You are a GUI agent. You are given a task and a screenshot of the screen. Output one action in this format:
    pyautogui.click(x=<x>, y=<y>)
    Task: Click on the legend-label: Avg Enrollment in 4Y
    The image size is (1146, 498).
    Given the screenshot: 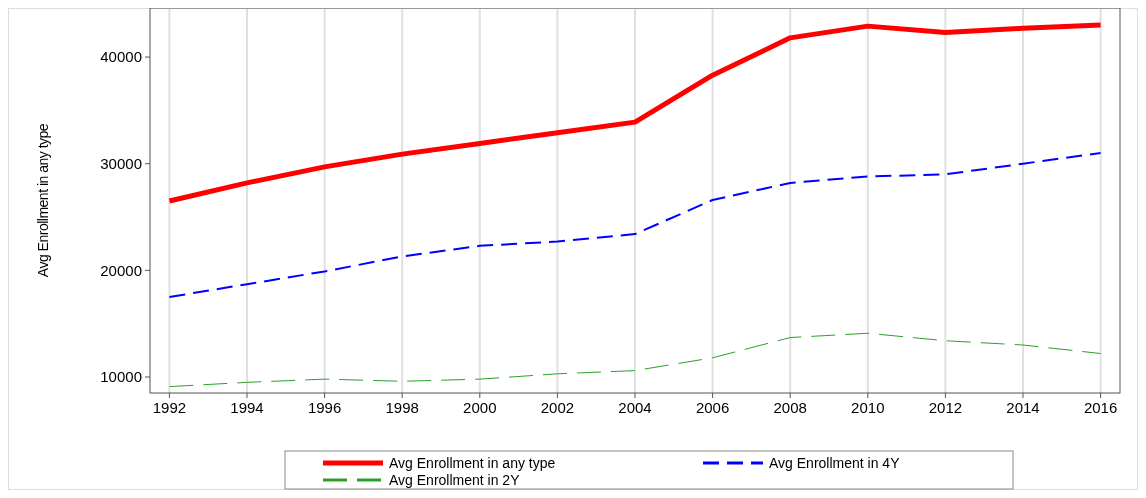 What is the action you would take?
    pyautogui.click(x=835, y=462)
    